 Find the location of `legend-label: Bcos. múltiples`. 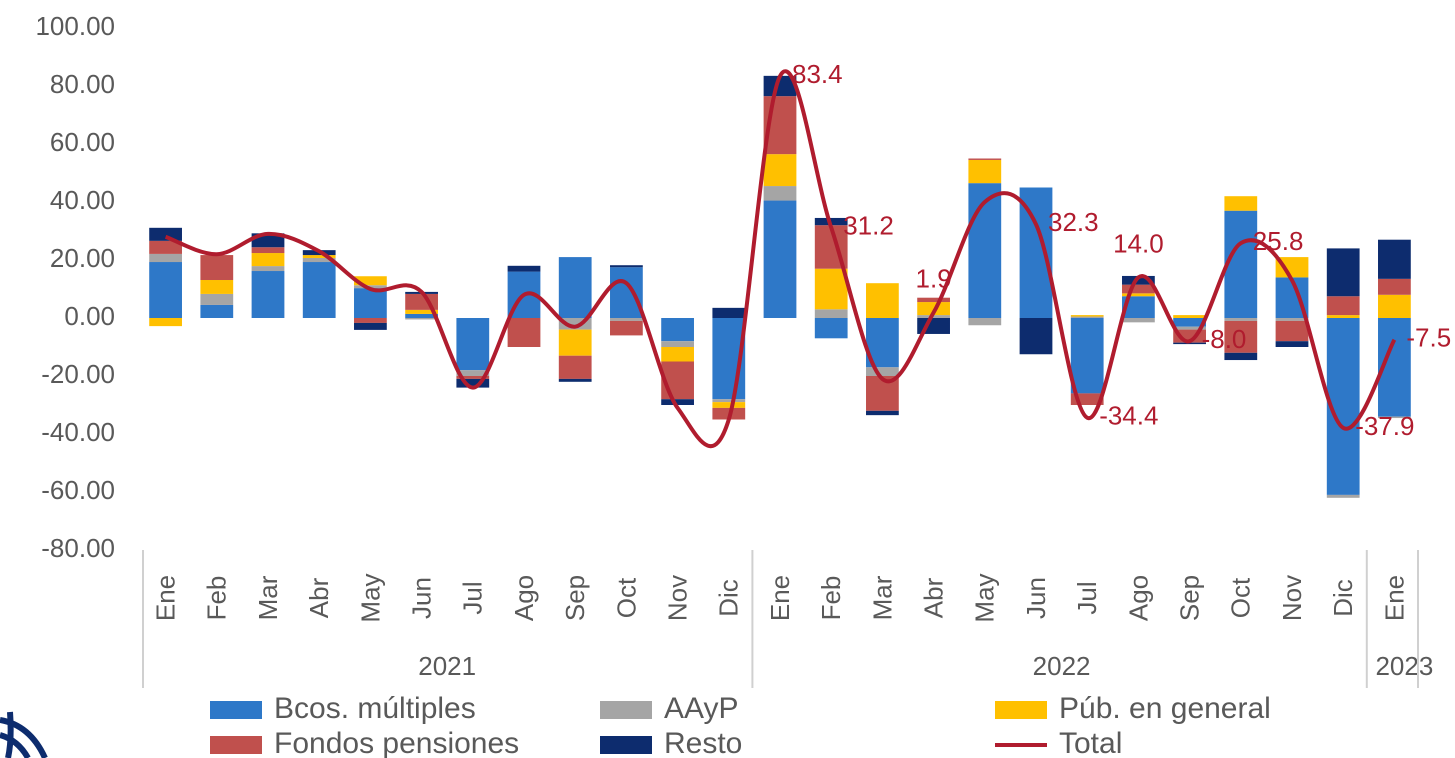

legend-label: Bcos. múltiples is located at coordinates (375, 708).